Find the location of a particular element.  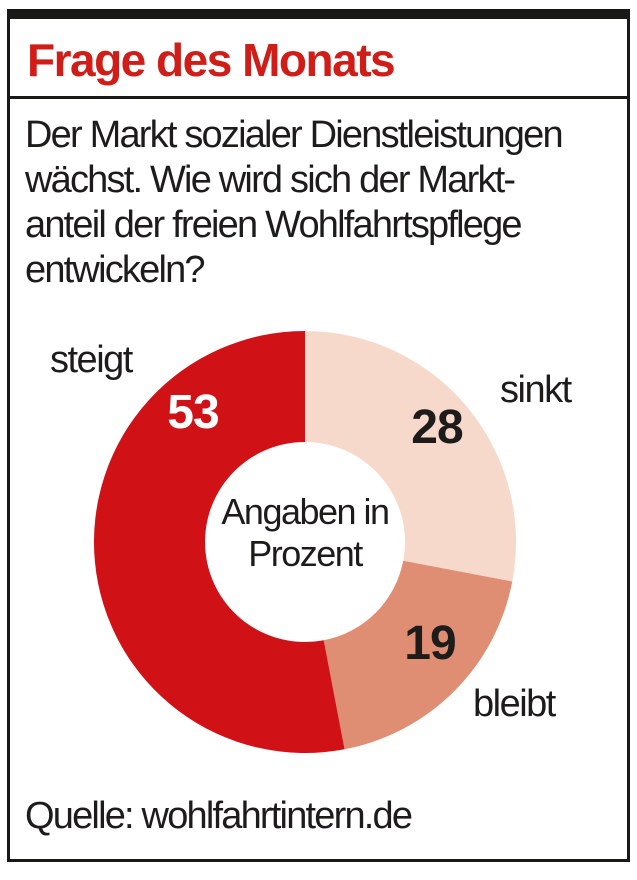

source-text: Quelle: wohlfahrtintern.de is located at coordinates (219, 816).